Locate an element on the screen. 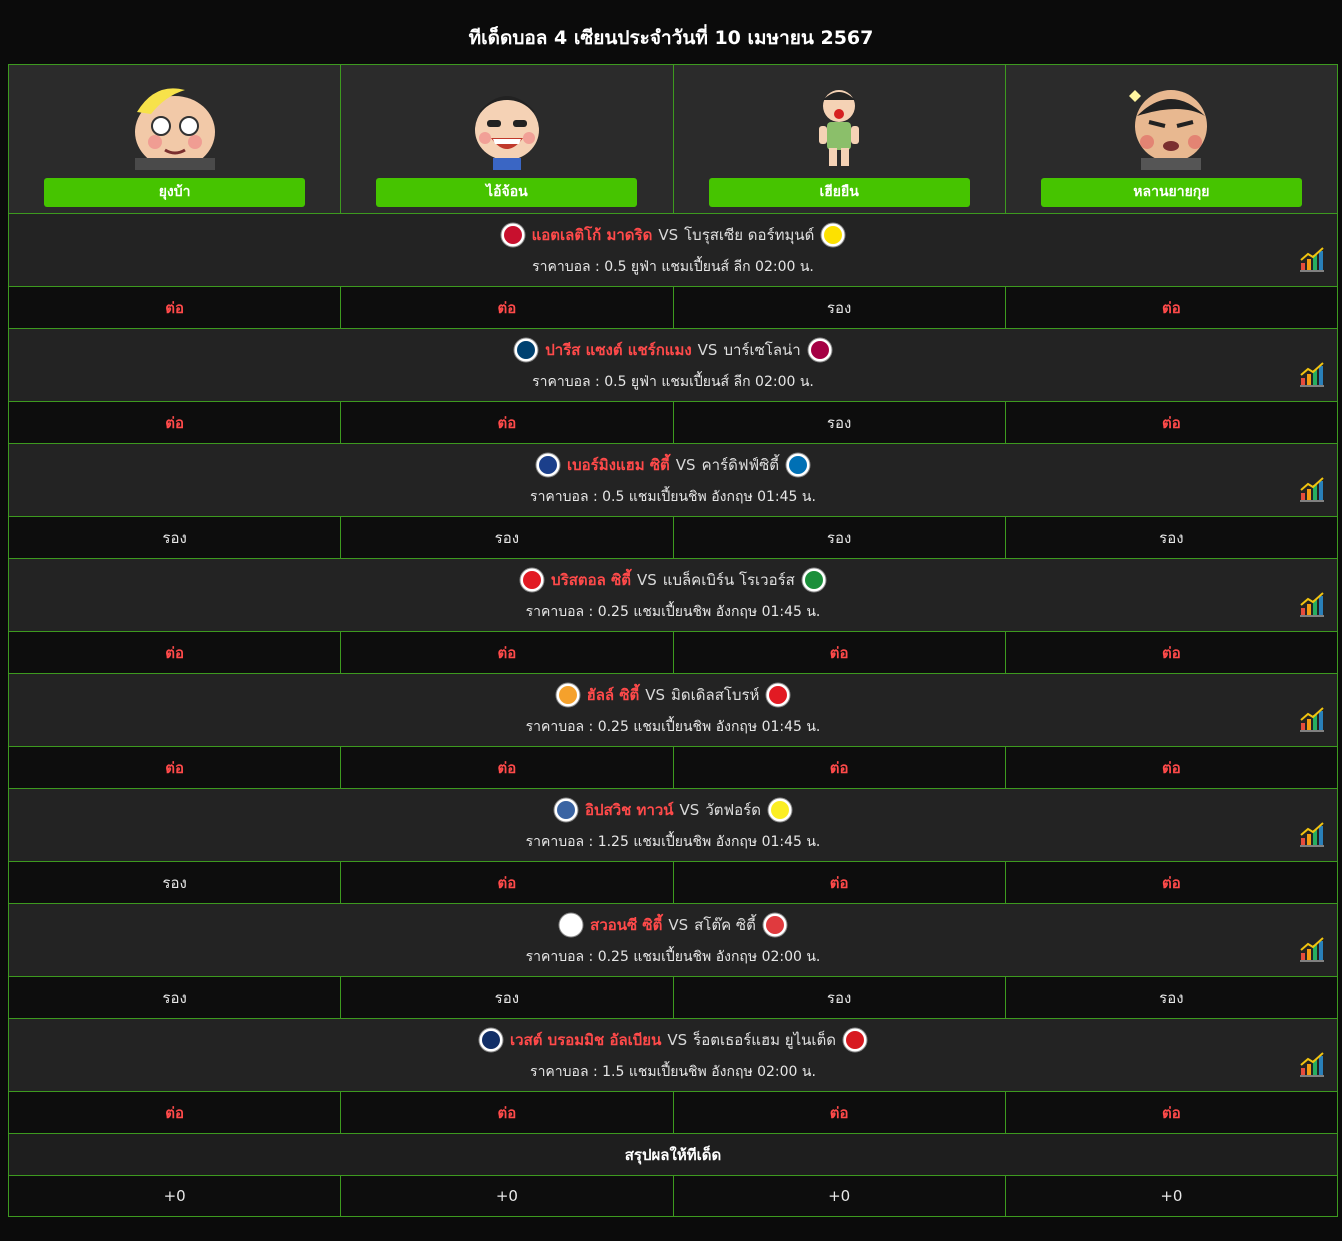 This screenshot has height=1241, width=1342. home-team: สวอนซี ซิตี้ is located at coordinates (626, 925).